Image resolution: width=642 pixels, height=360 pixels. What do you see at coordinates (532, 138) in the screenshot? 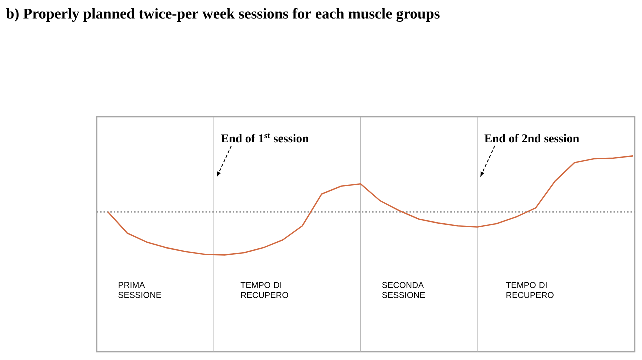
I see `text: End of 2nd session` at bounding box center [532, 138].